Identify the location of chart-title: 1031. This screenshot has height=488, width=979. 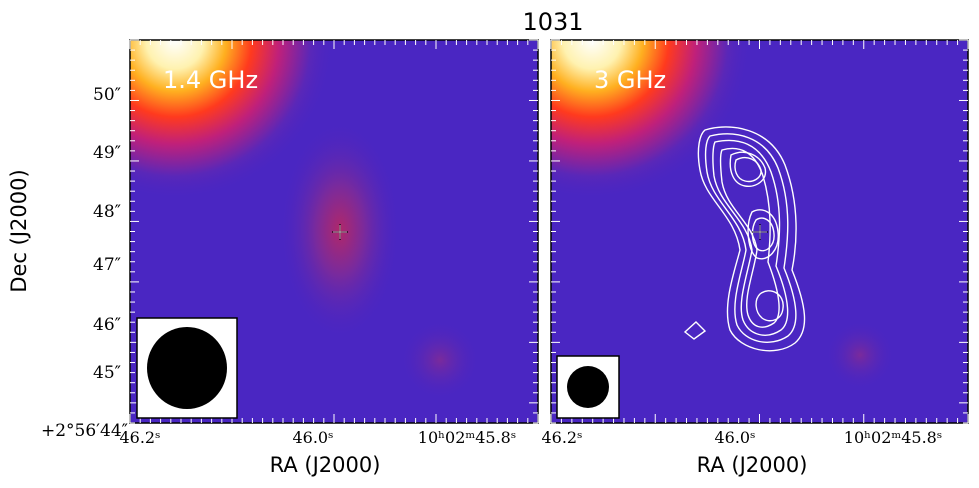
(552, 22).